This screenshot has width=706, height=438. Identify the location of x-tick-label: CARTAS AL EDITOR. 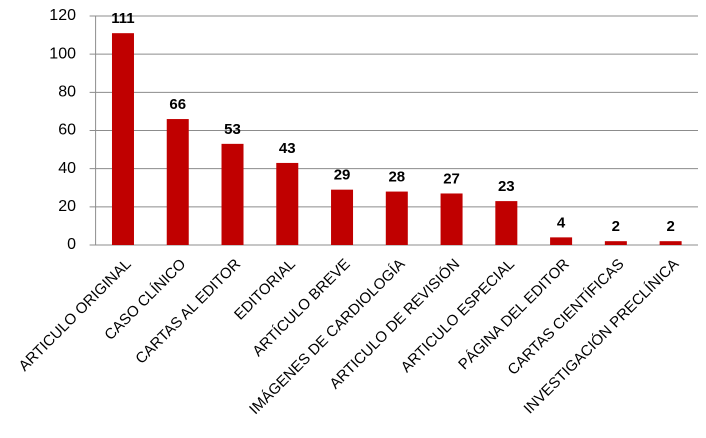
(188, 311).